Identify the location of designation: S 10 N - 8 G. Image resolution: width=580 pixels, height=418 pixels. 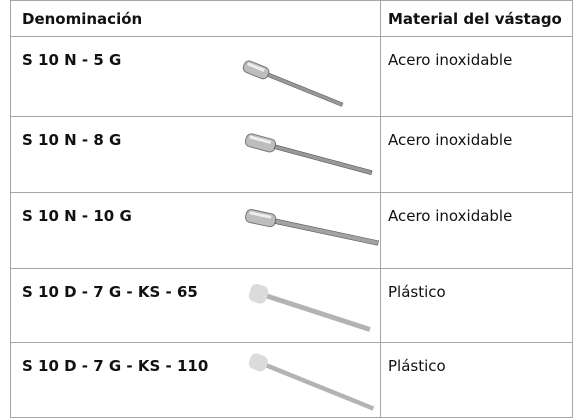
(72, 140).